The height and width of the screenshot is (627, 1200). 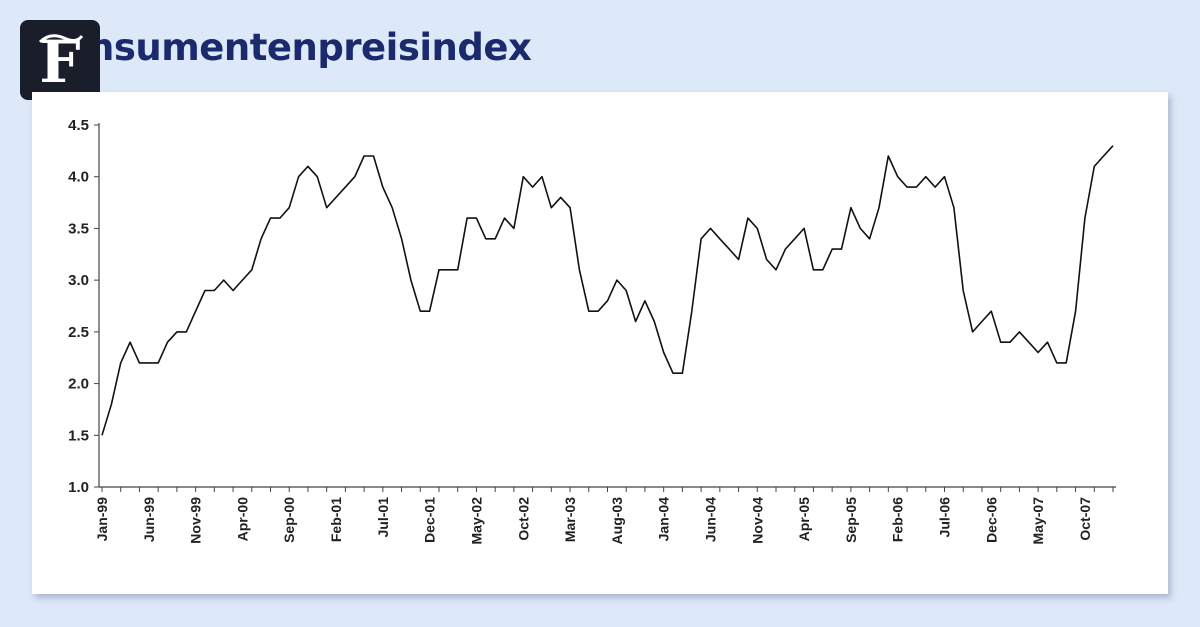 What do you see at coordinates (78, 228) in the screenshot?
I see `y-tick-label: 3.5` at bounding box center [78, 228].